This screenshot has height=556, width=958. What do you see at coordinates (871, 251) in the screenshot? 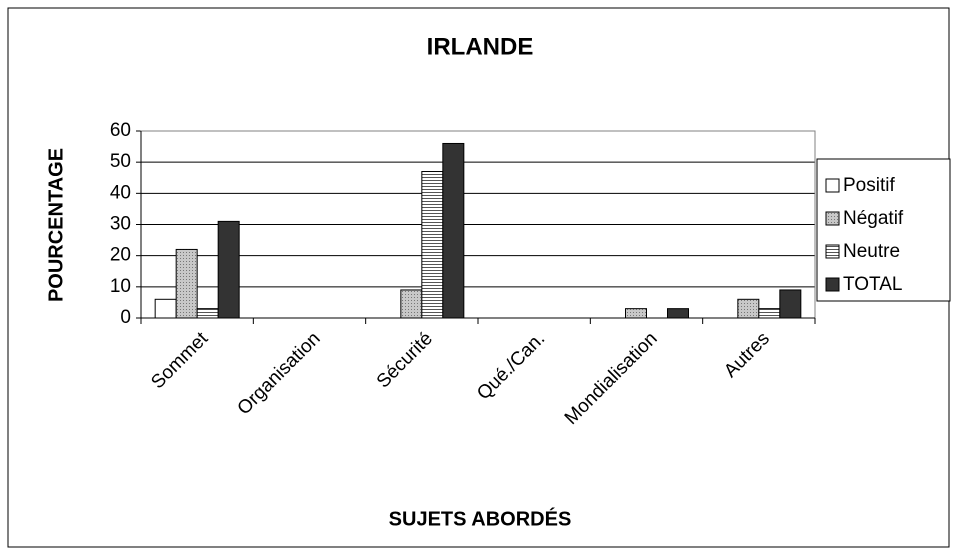
I see `legend-label: Neutre` at bounding box center [871, 251].